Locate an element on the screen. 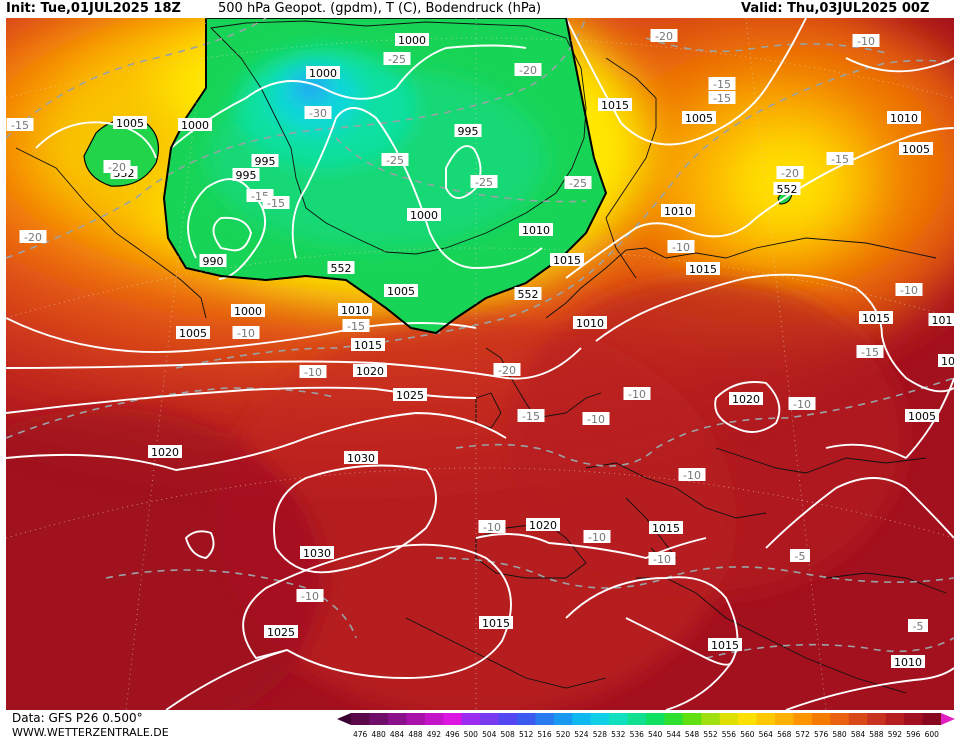 The image size is (959, 741). colorbar-tick-label: 544 is located at coordinates (673, 734).